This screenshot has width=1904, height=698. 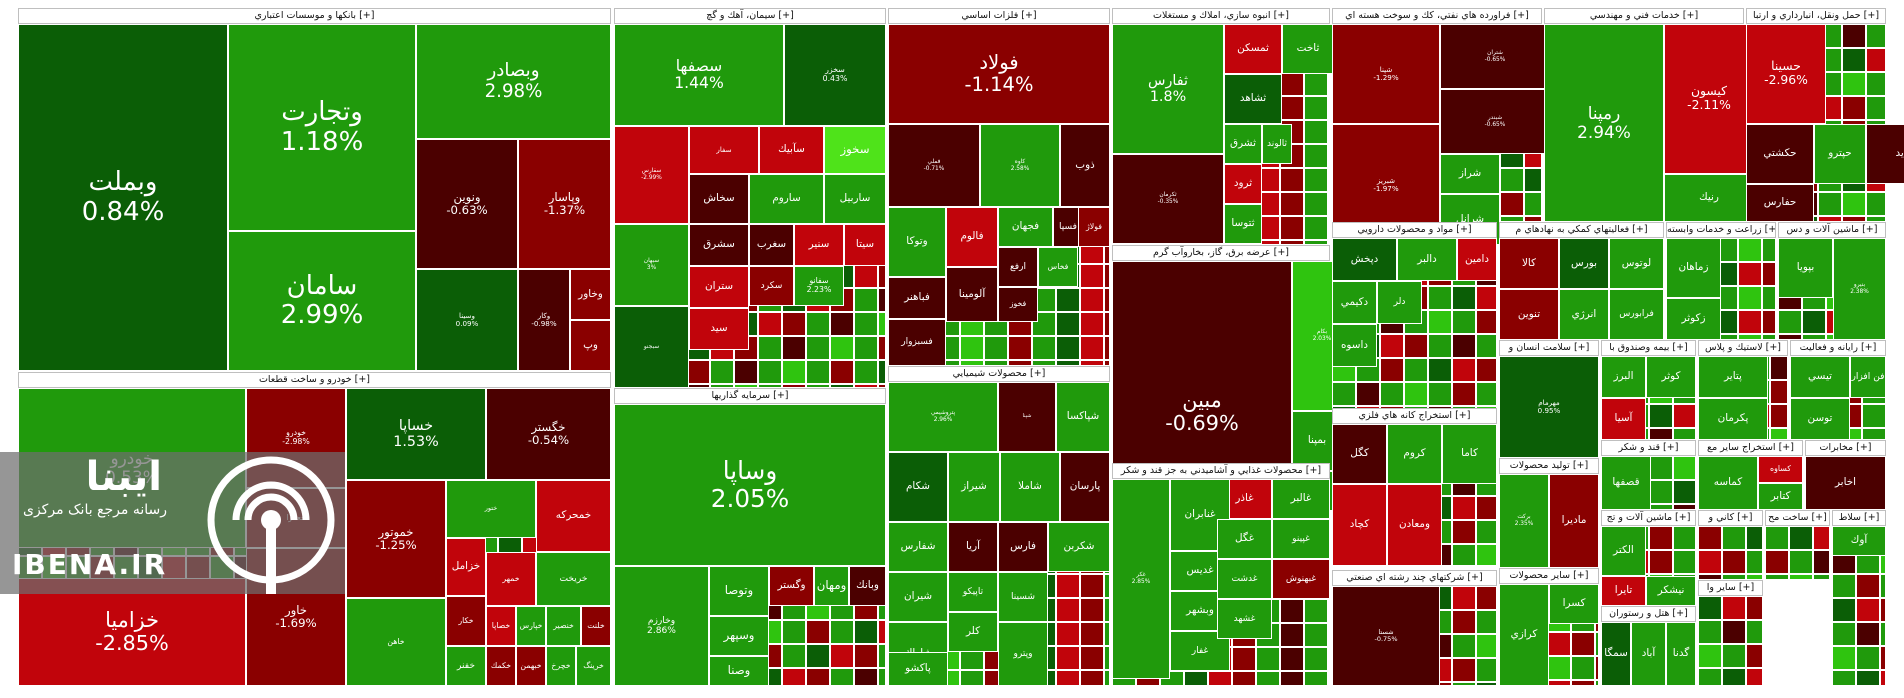 I want to click on stock-tile: پارسان, so click(x=1085, y=487).